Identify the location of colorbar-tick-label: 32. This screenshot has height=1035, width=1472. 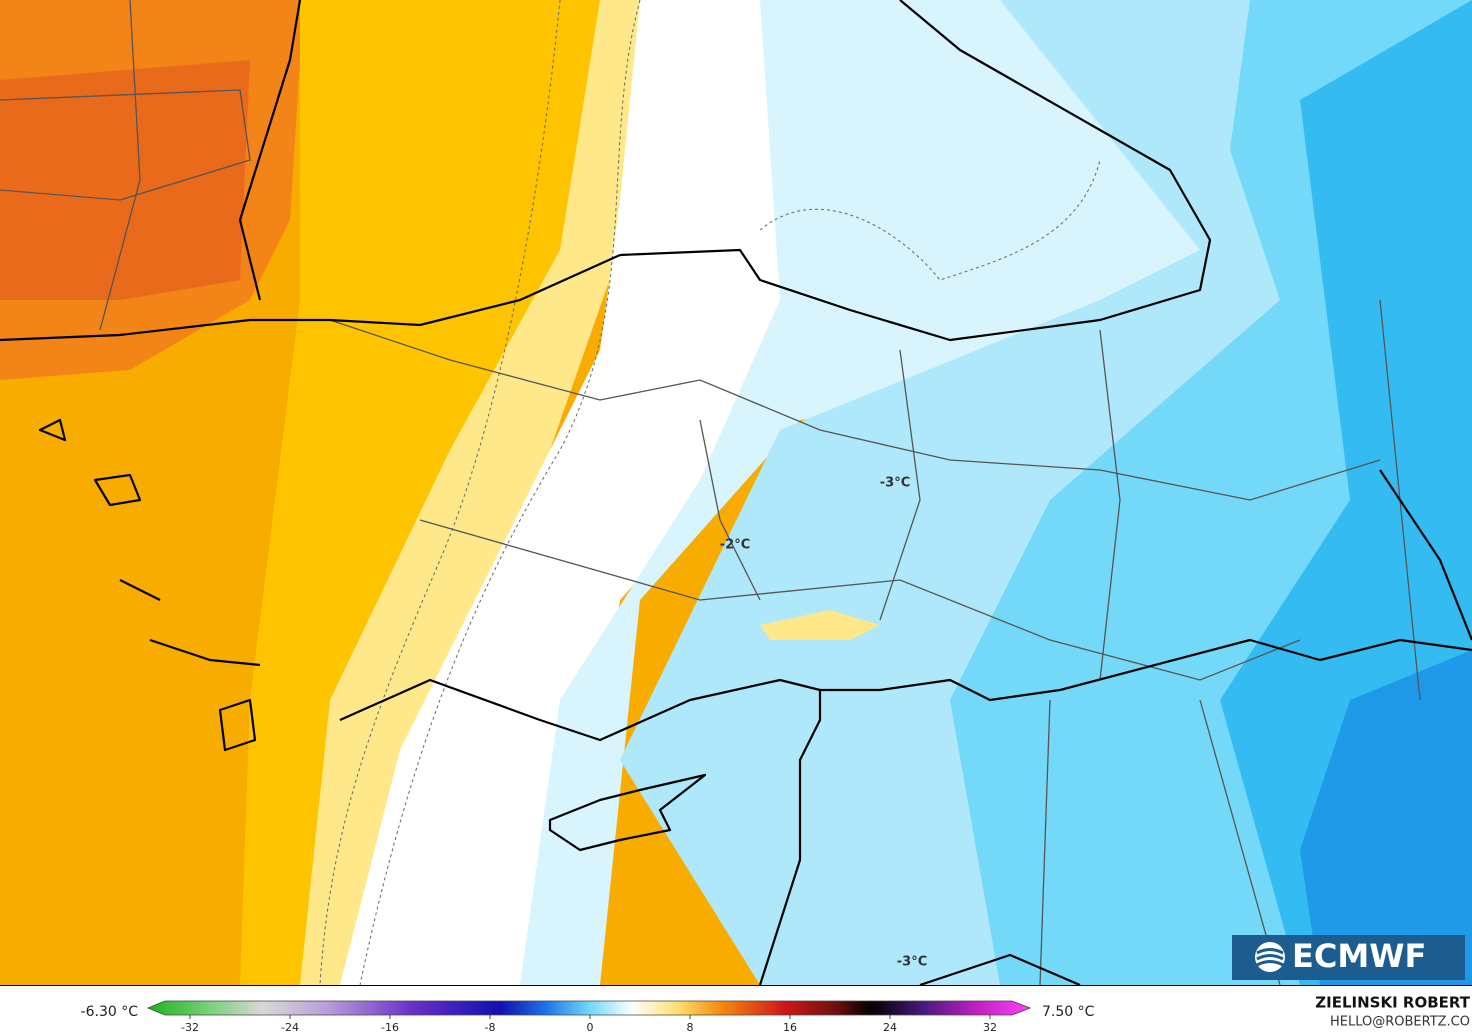
(990, 1027).